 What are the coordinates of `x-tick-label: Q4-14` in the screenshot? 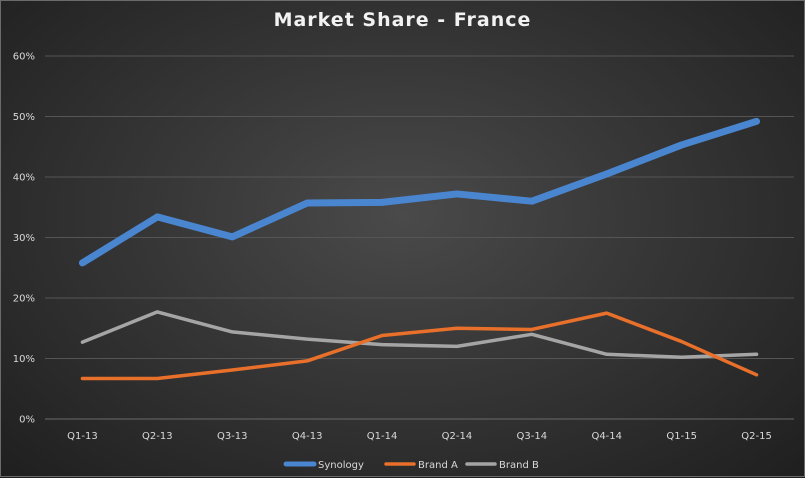 It's located at (606, 436).